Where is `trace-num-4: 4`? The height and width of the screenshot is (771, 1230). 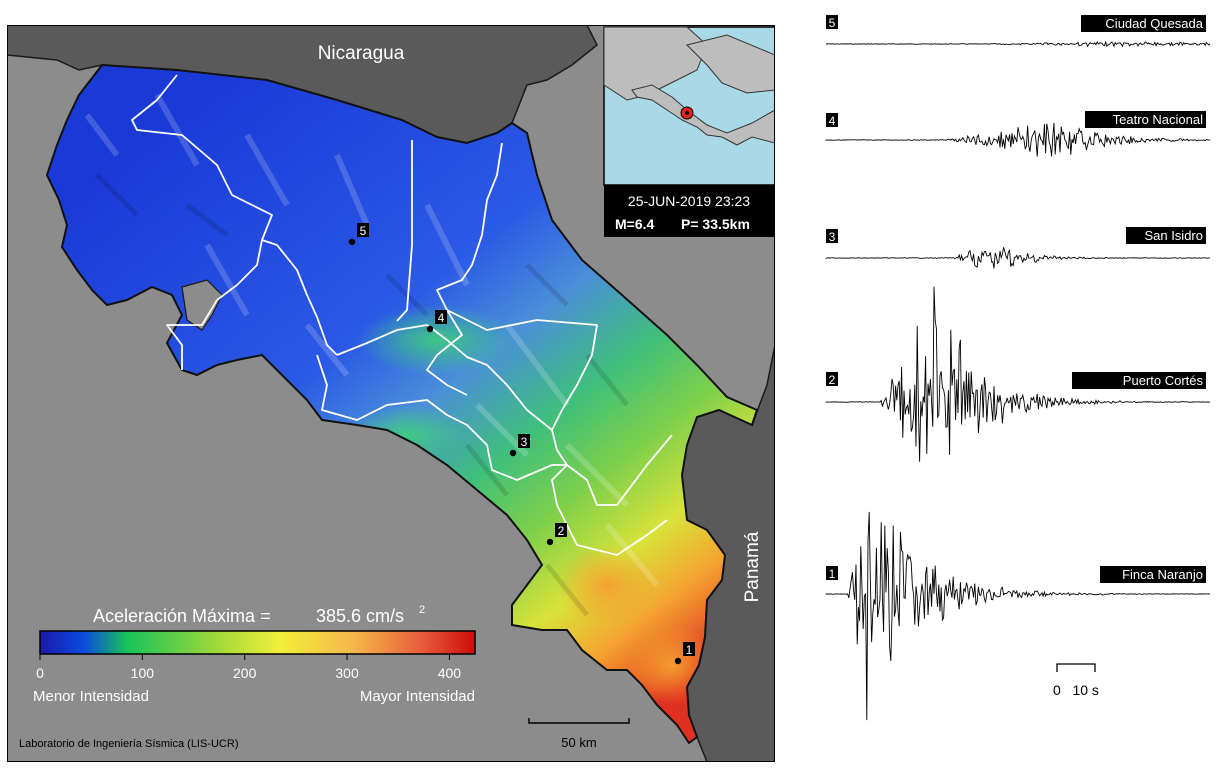 trace-num-4: 4 is located at coordinates (832, 121).